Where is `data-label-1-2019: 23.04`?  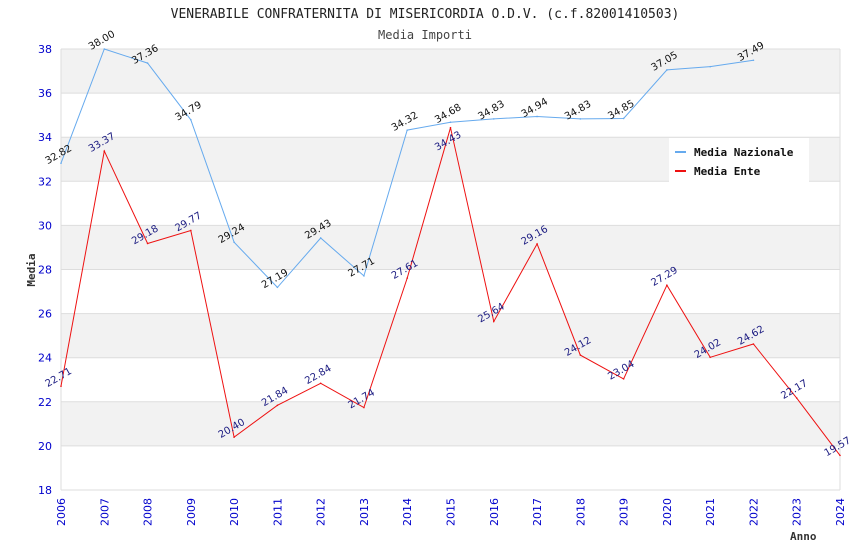
data-label-1-2019: 23.04 is located at coordinates (621, 371).